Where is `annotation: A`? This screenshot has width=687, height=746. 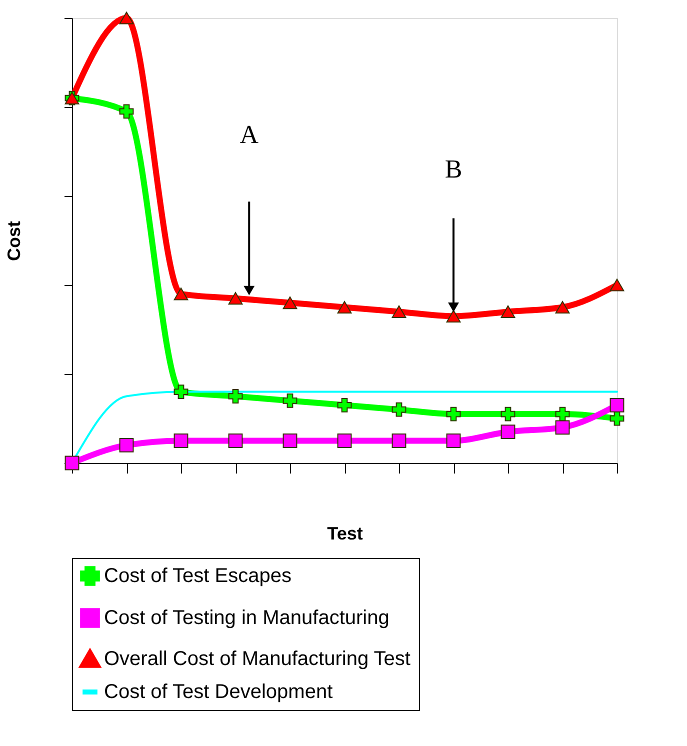 annotation: A is located at coordinates (249, 135).